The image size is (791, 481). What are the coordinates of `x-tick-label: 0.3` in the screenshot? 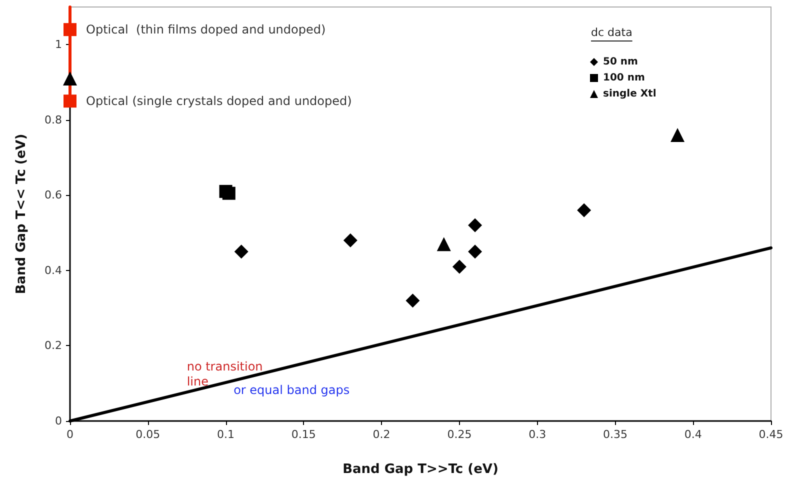 It's located at (537, 434).